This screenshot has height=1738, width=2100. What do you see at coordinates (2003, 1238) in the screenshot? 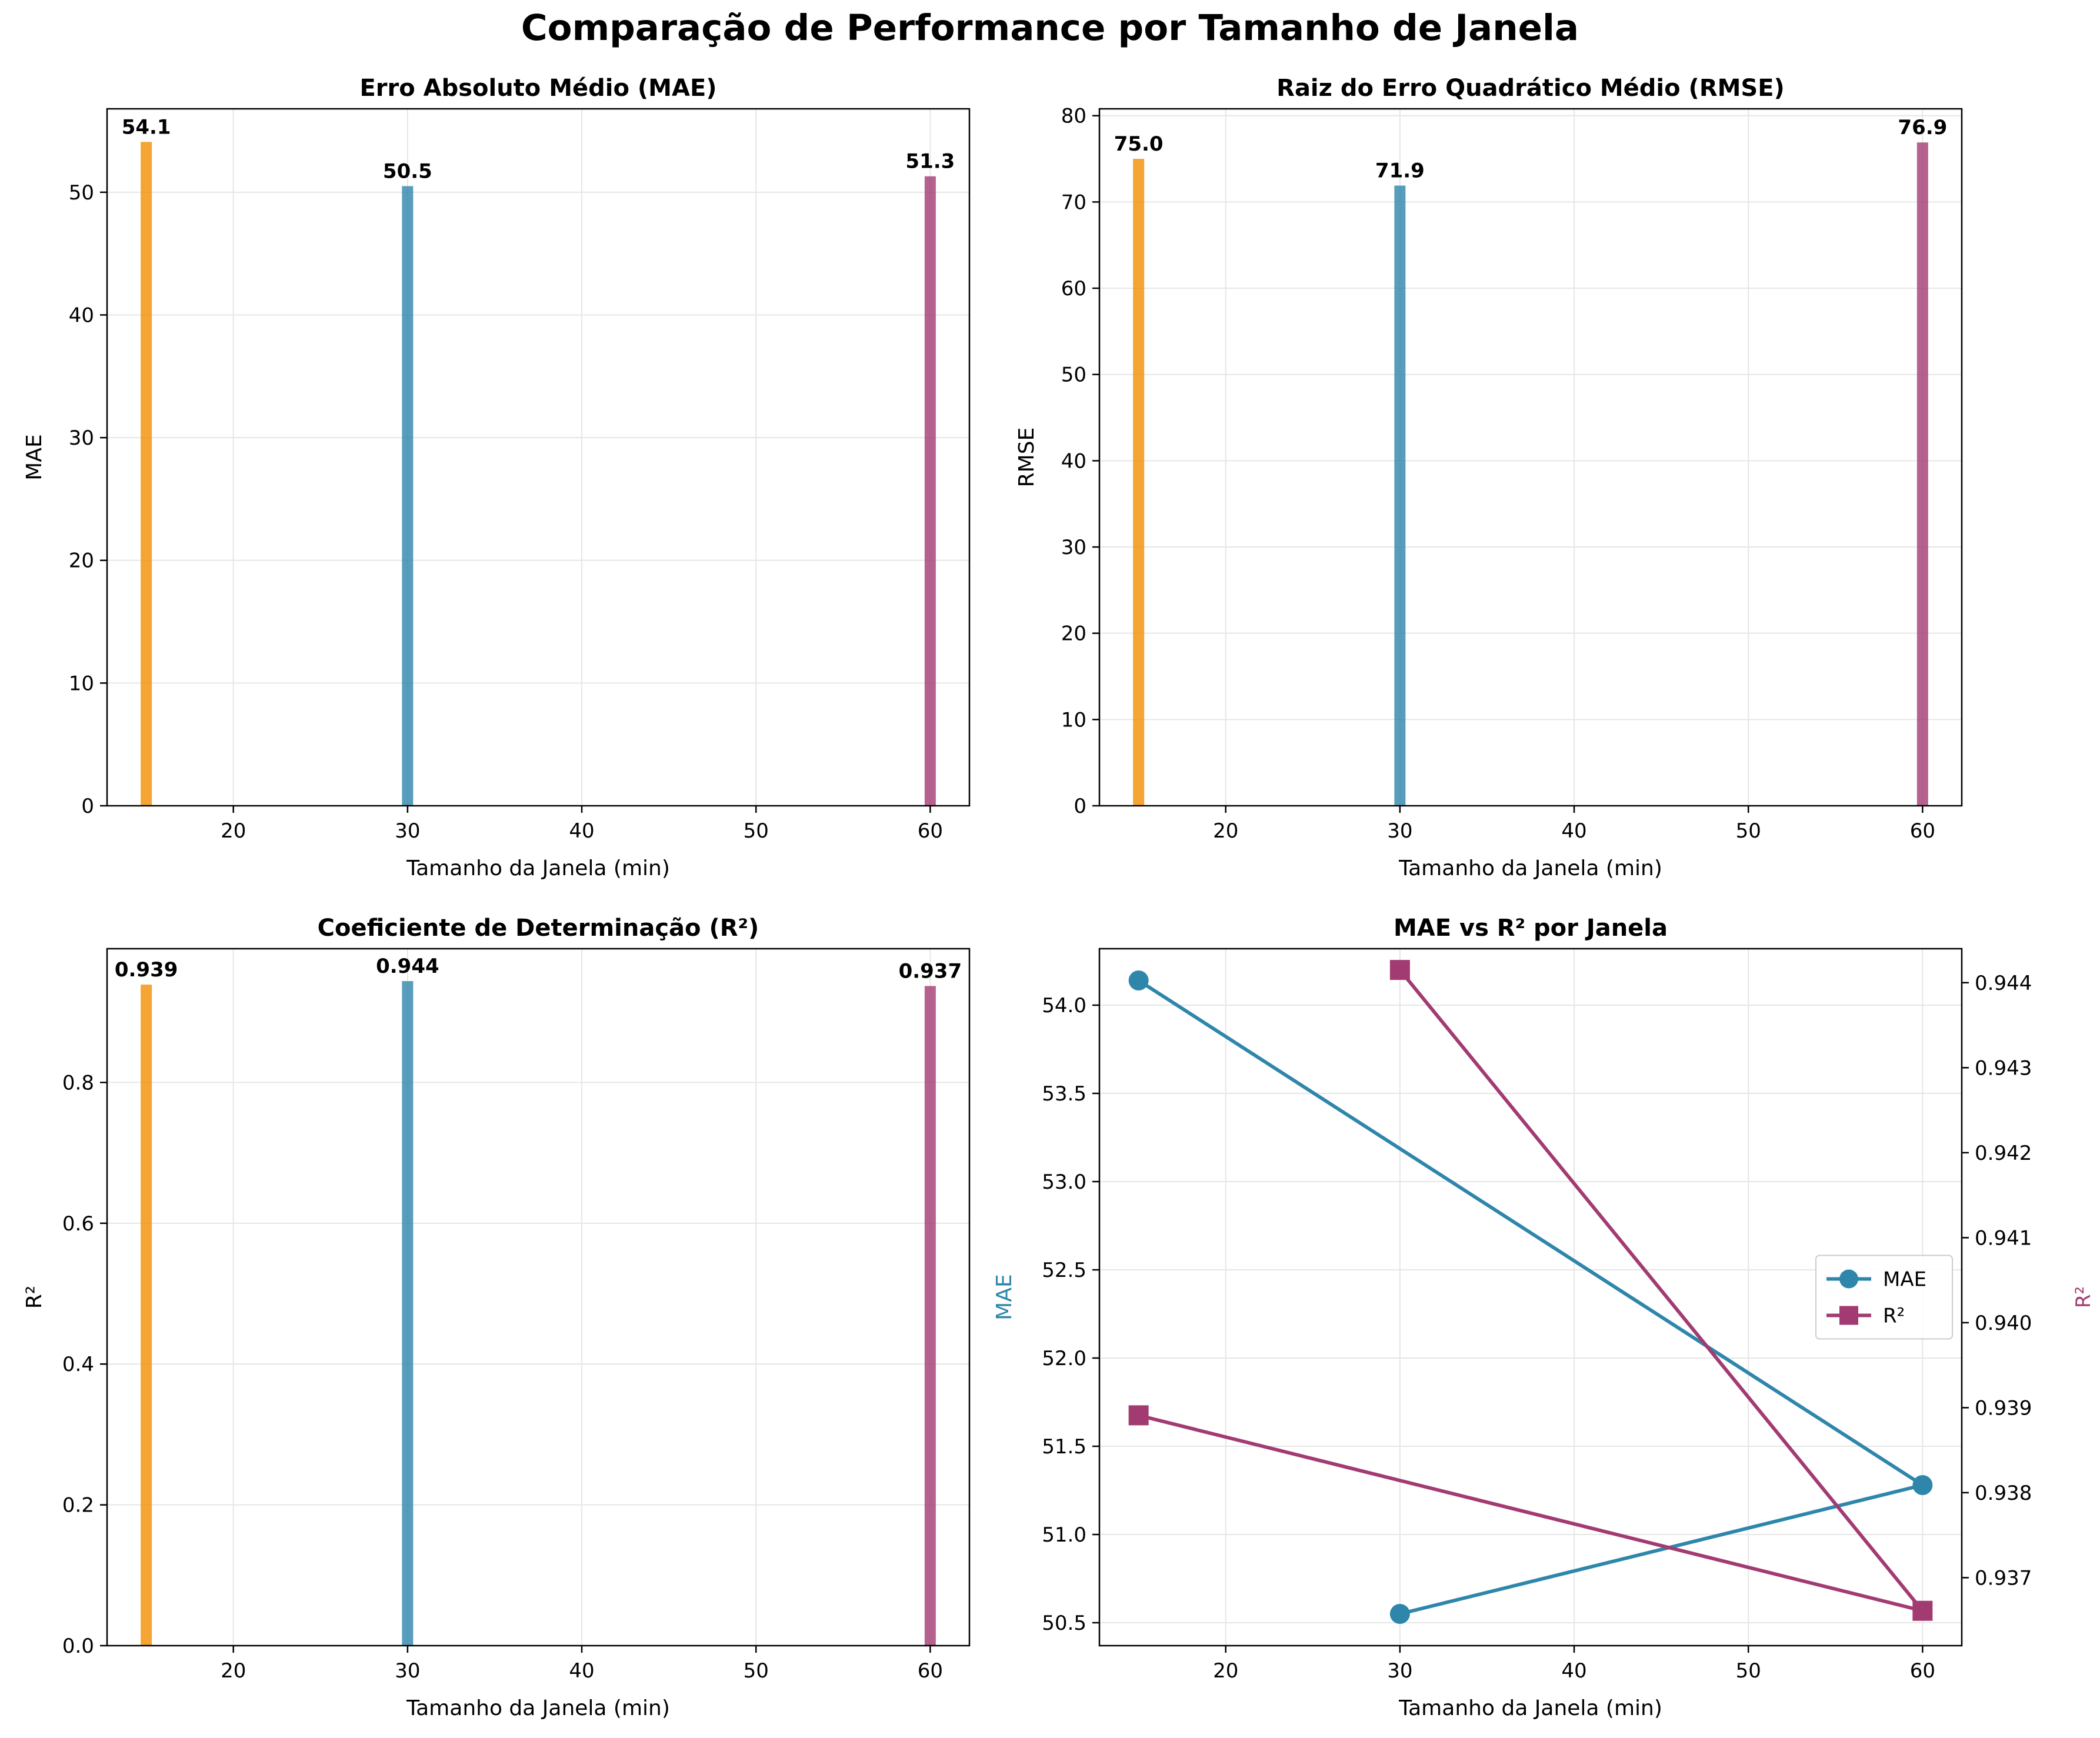
I see `ytick-label-right: 0.941` at bounding box center [2003, 1238].